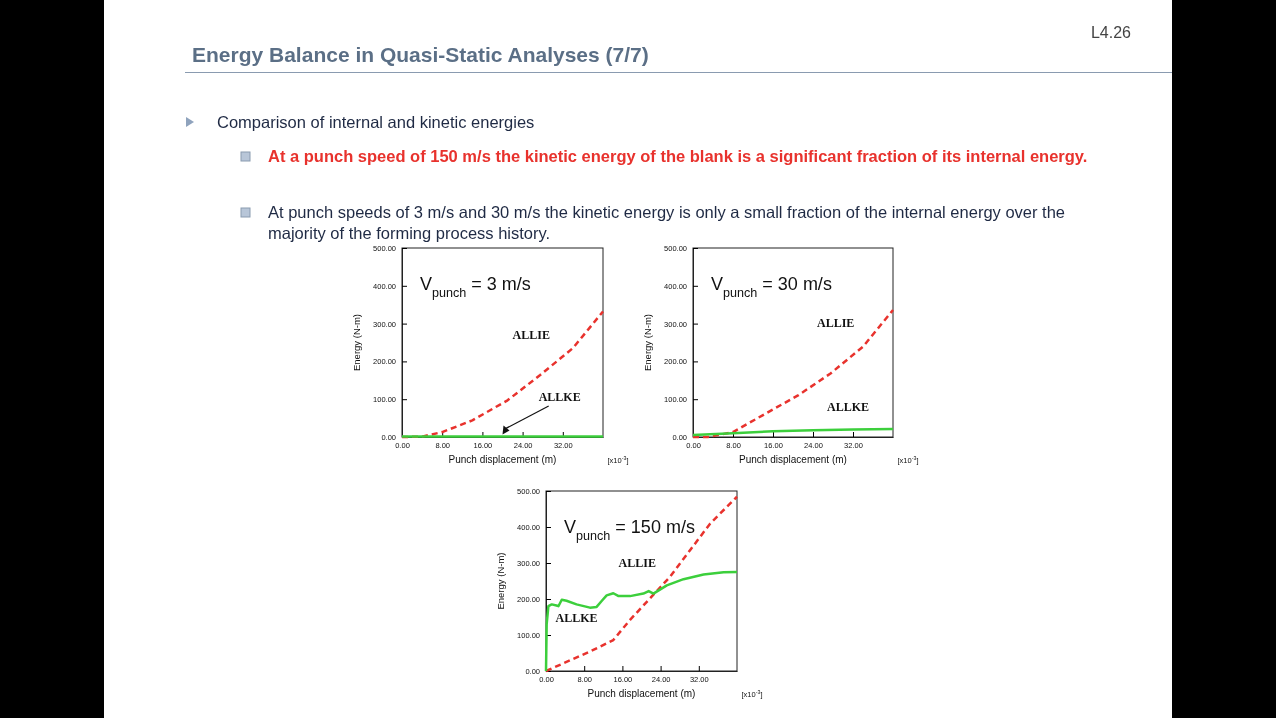  Describe the element at coordinates (678, 156) in the screenshot. I see `text: At a punch speed of 150 m/s the kinetic energy of the blank is a significant fraction of its internal energy.` at that location.